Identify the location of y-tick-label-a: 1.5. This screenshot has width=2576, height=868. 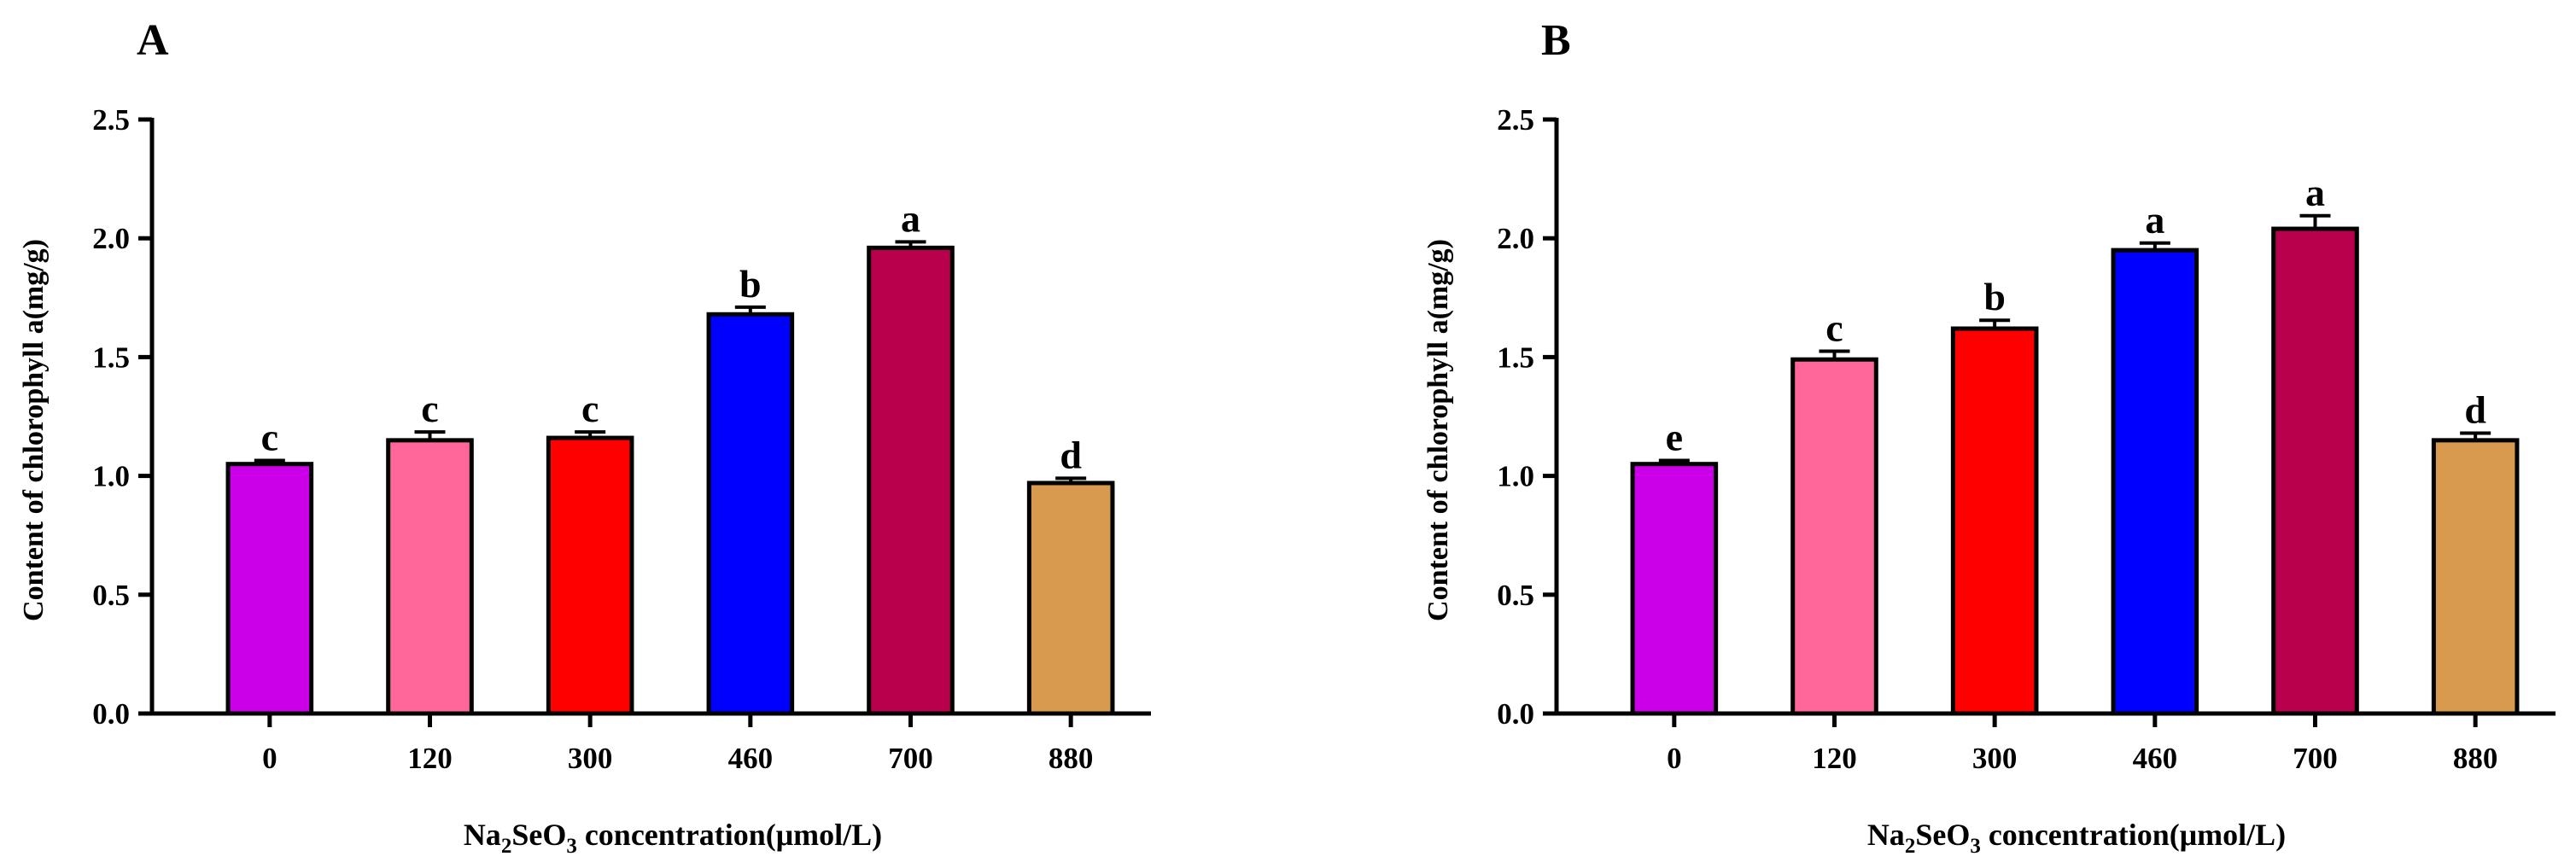
(111, 357).